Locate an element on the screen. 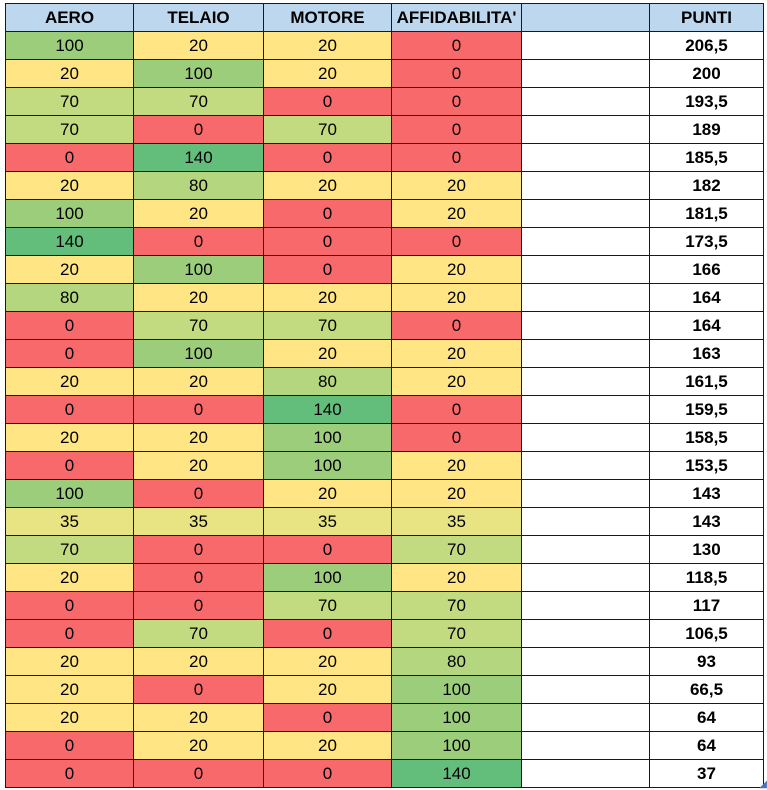 This screenshot has height=790, width=767. cell-punti: 182 is located at coordinates (706, 185).